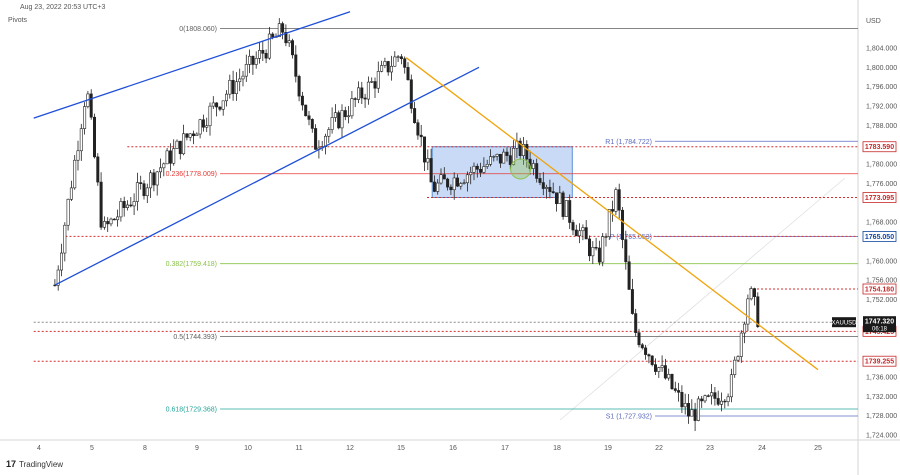 Image resolution: width=900 pixels, height=475 pixels. I want to click on highlight-circle, so click(521, 169).